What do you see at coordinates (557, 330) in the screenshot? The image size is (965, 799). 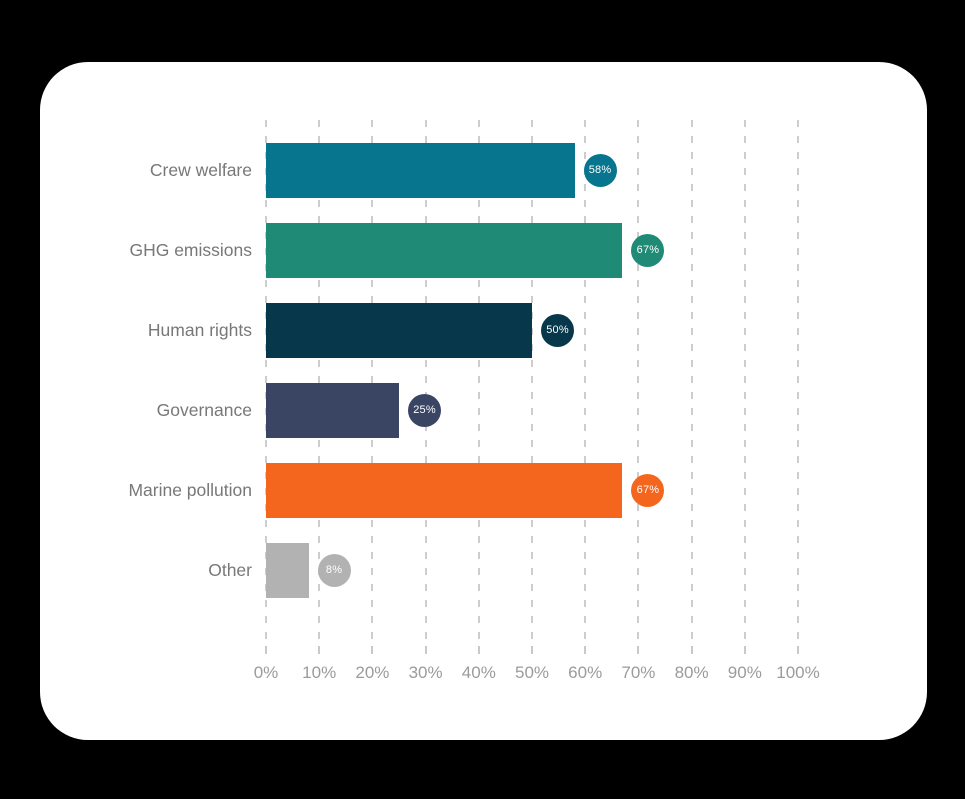 I see `value-badge: 50%` at bounding box center [557, 330].